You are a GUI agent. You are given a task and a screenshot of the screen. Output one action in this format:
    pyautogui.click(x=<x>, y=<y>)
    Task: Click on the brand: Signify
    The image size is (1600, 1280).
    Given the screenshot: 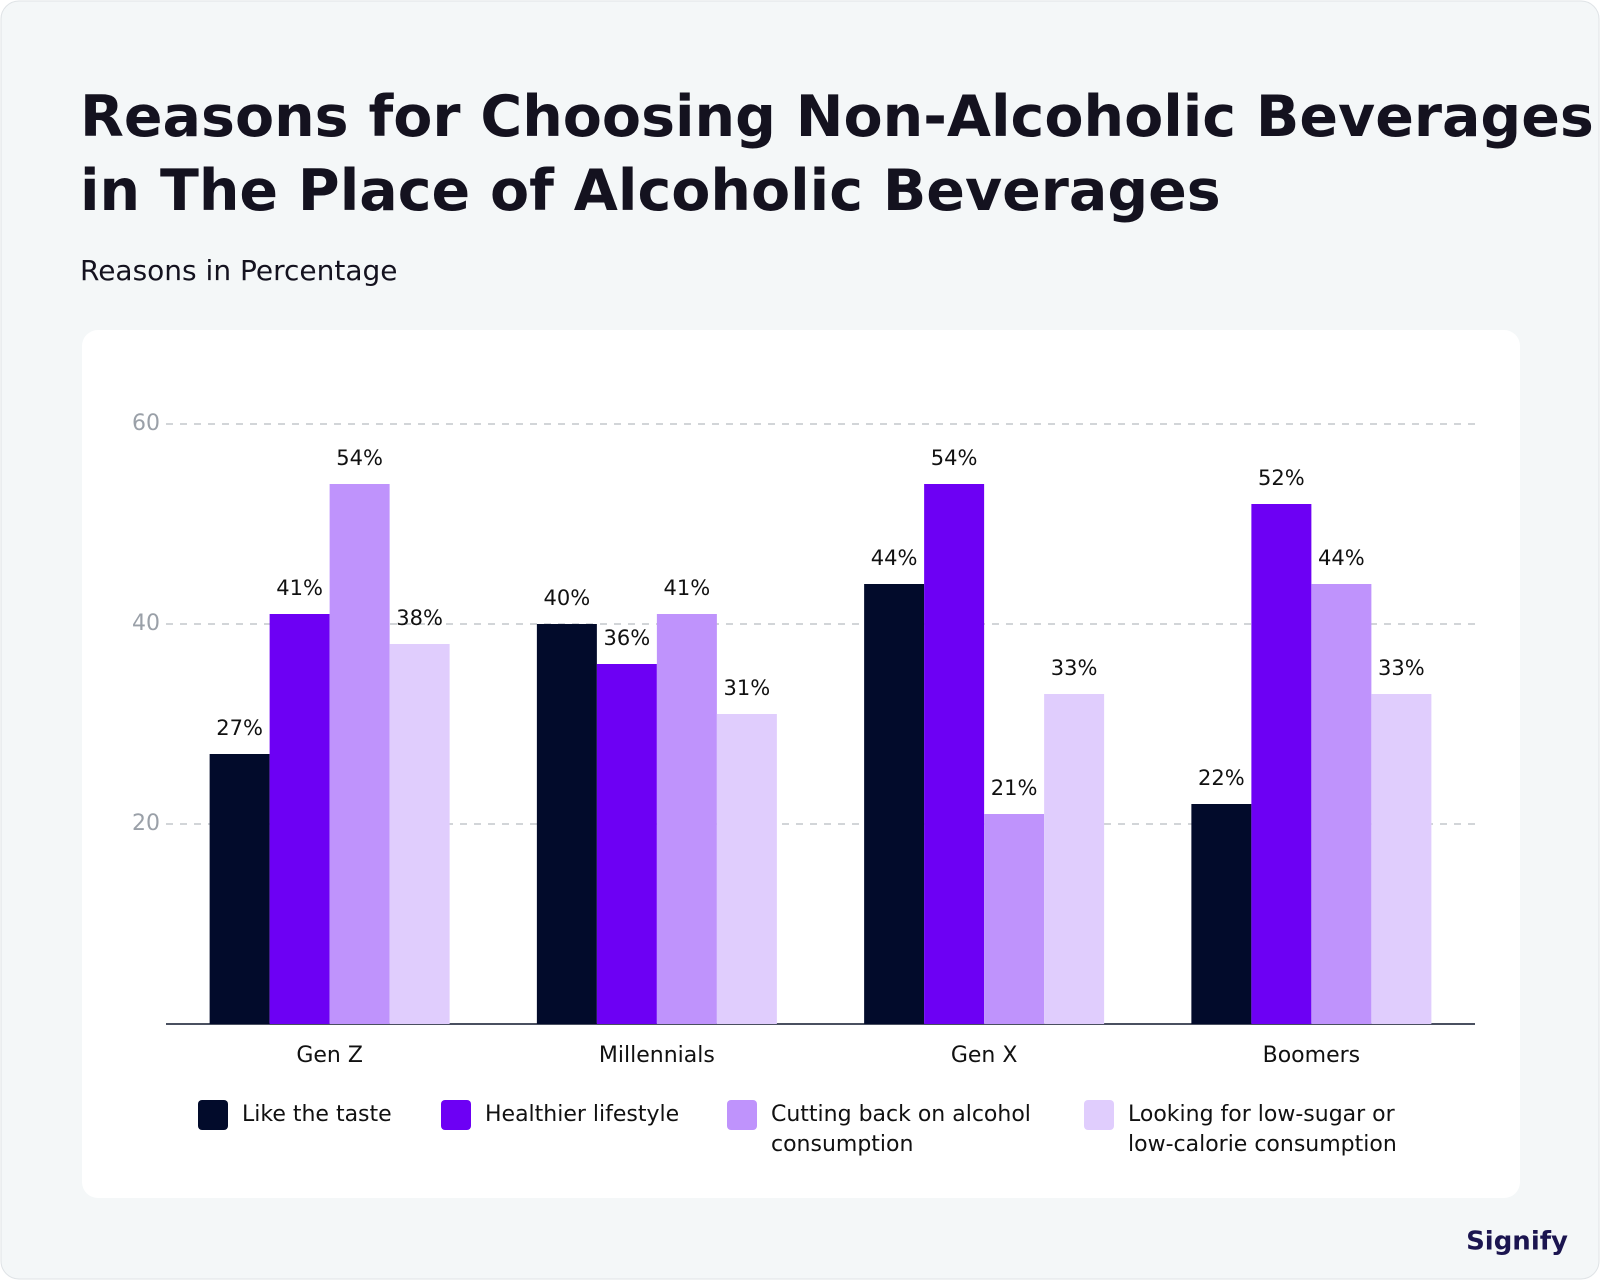 What is the action you would take?
    pyautogui.click(x=1517, y=1242)
    